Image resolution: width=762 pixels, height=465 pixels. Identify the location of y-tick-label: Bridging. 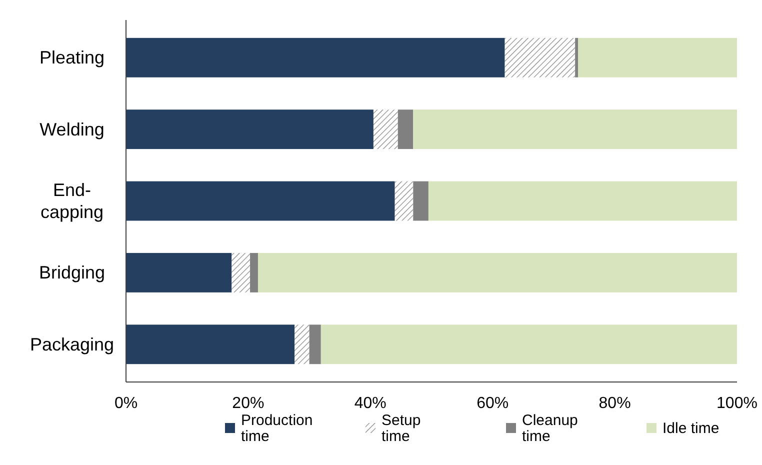
(72, 272).